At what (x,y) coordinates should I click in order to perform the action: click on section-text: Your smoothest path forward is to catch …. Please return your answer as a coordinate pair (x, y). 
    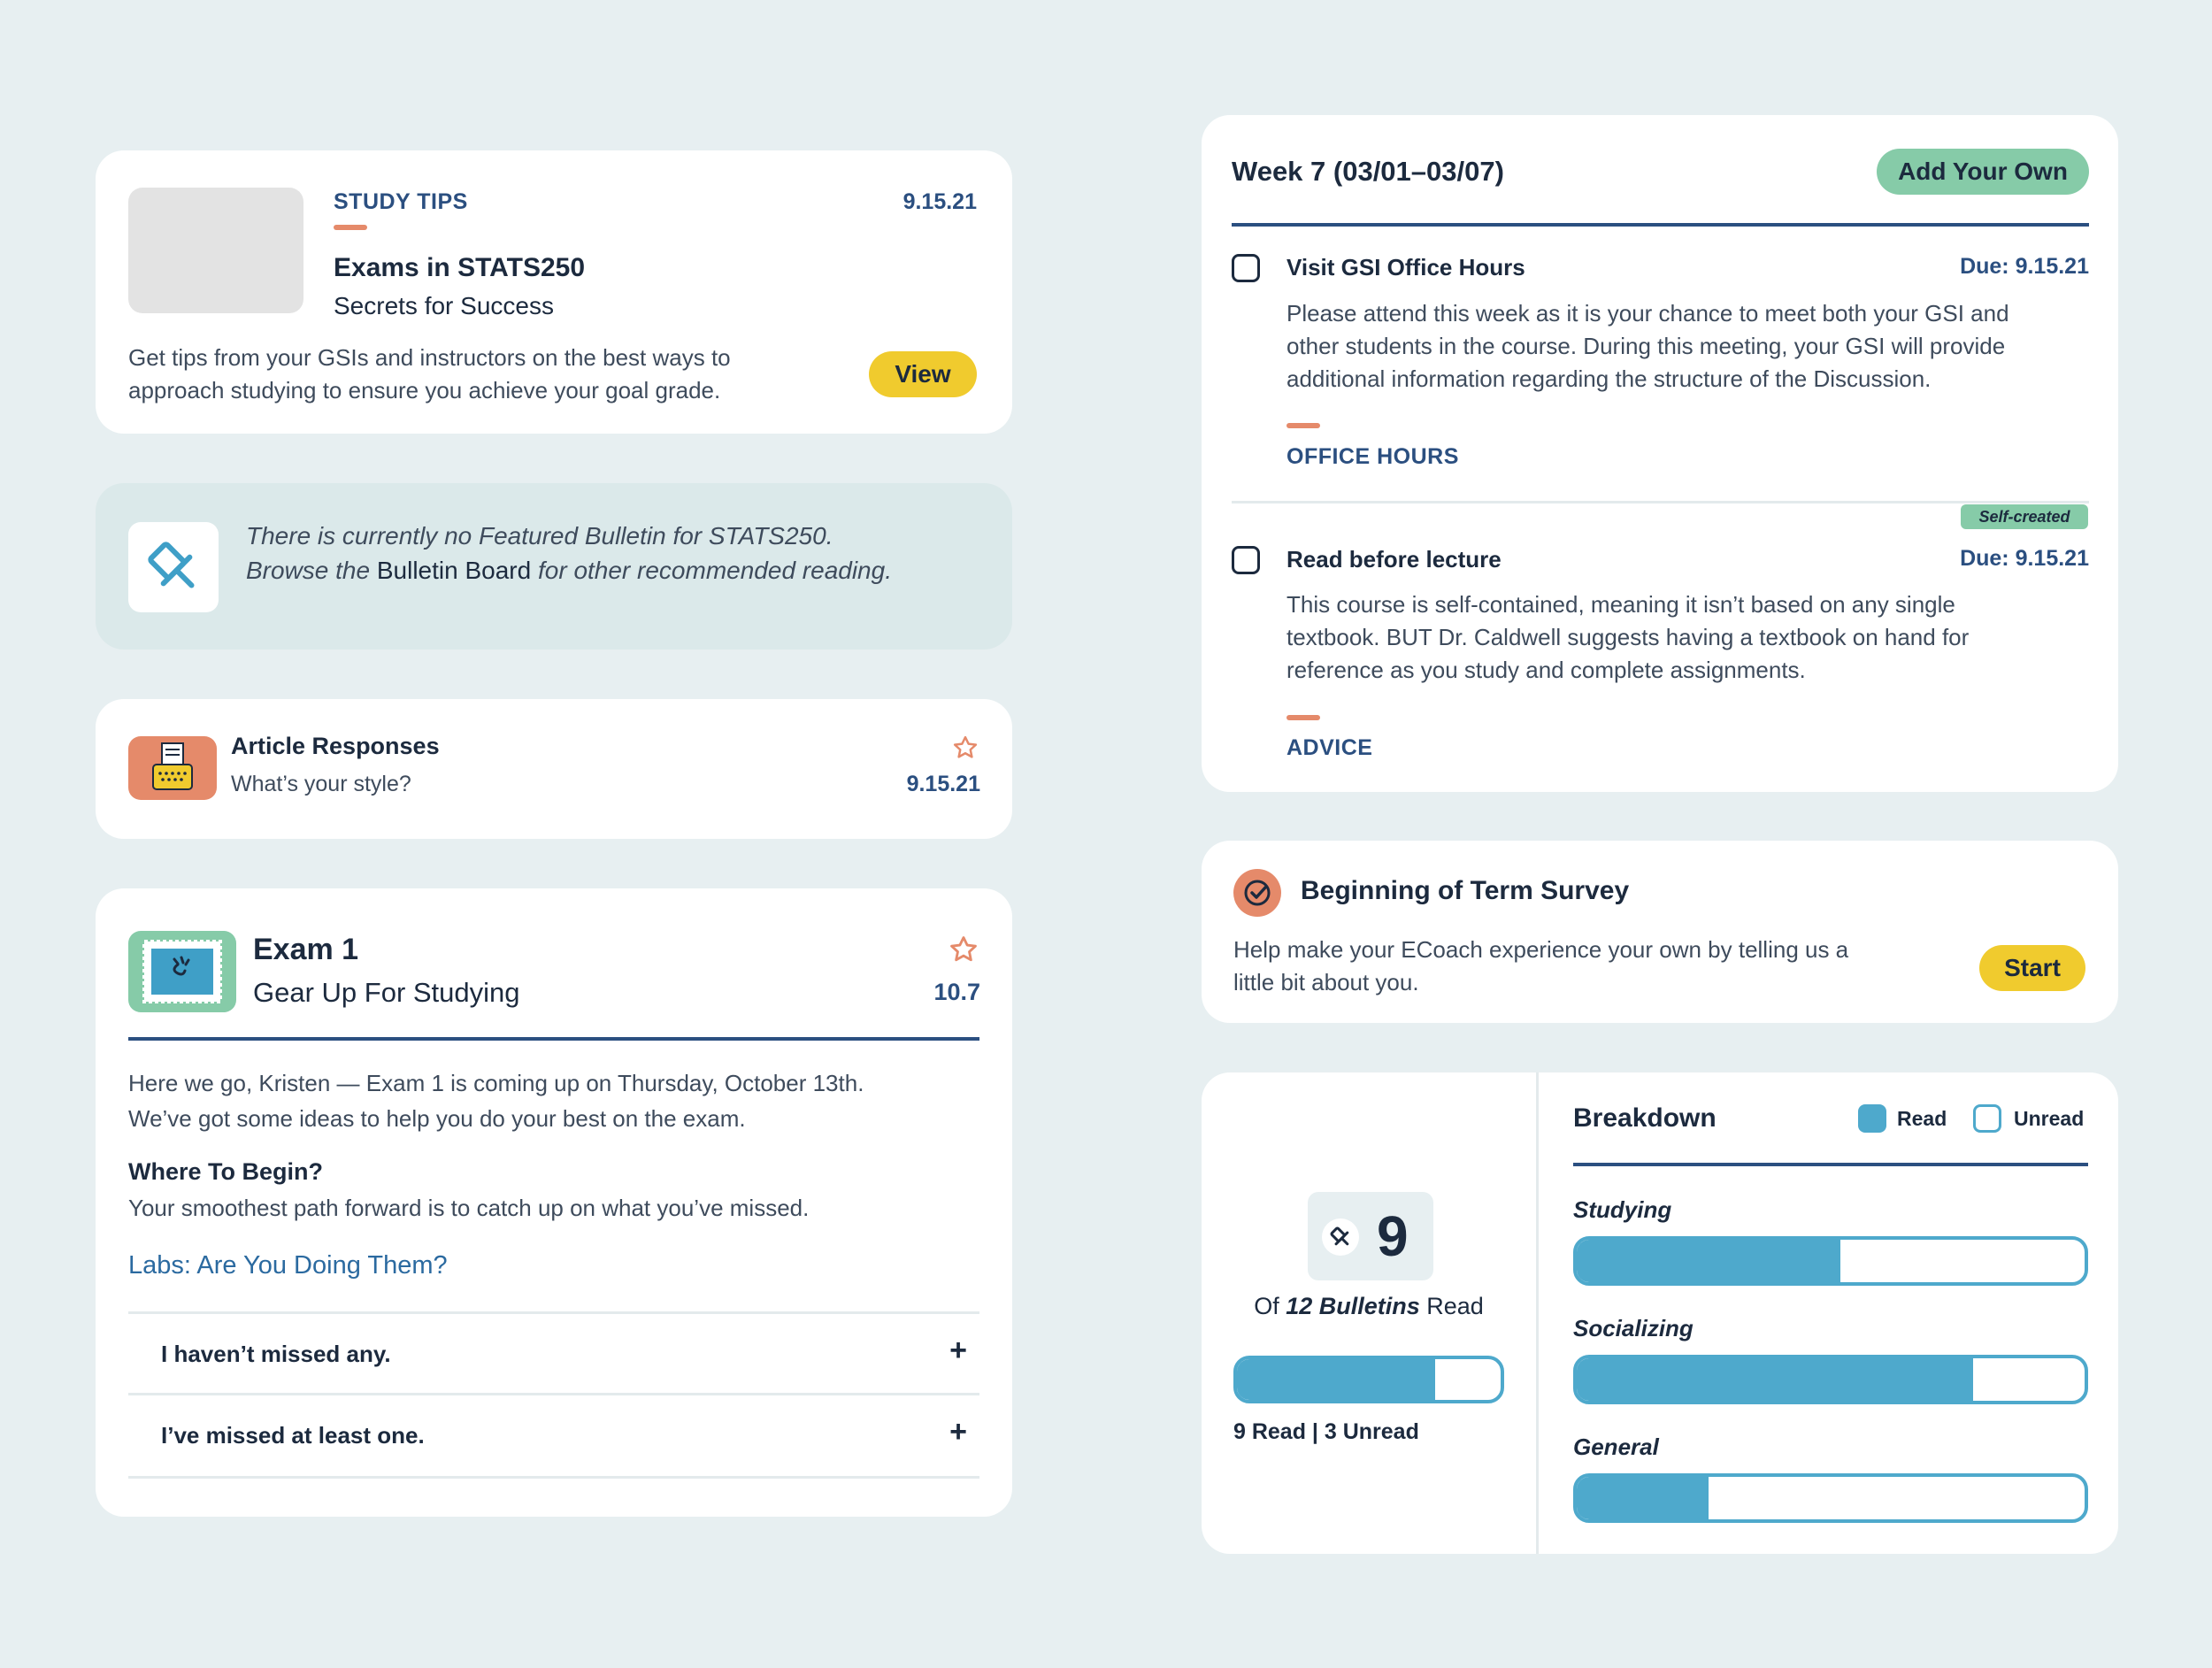
    Looking at the image, I should click on (469, 1208).